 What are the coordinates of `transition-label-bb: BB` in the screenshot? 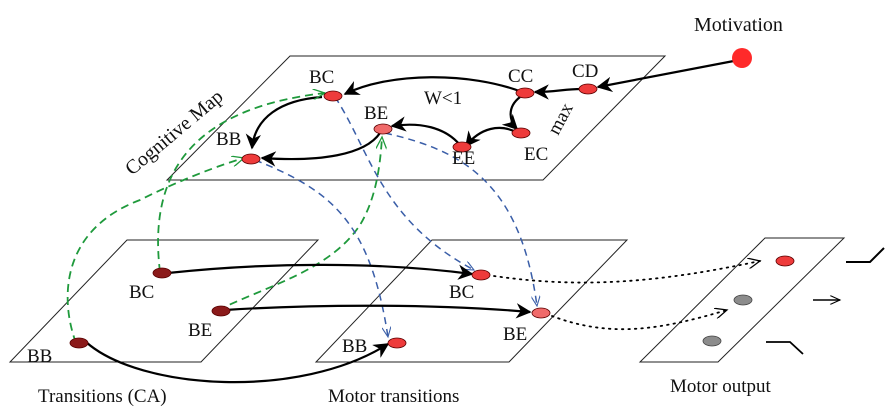 It's located at (39, 356).